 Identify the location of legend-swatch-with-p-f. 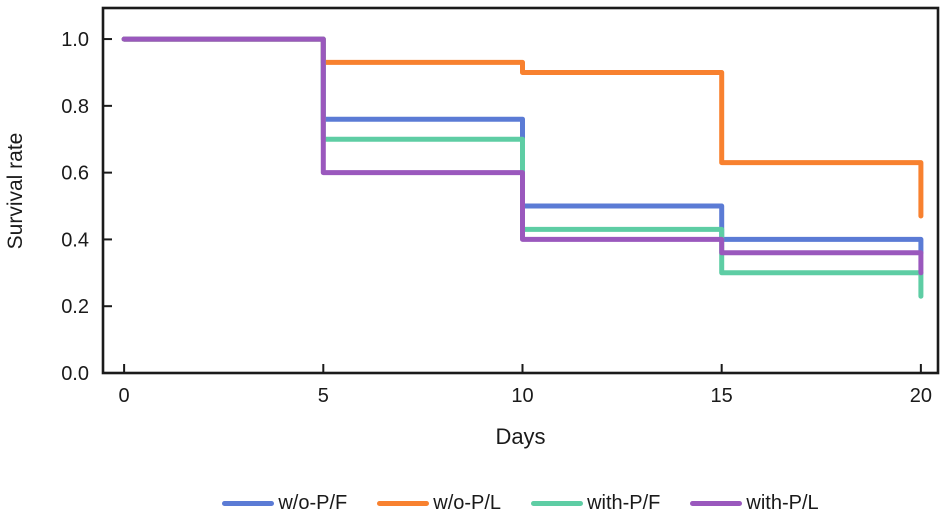
(557, 503).